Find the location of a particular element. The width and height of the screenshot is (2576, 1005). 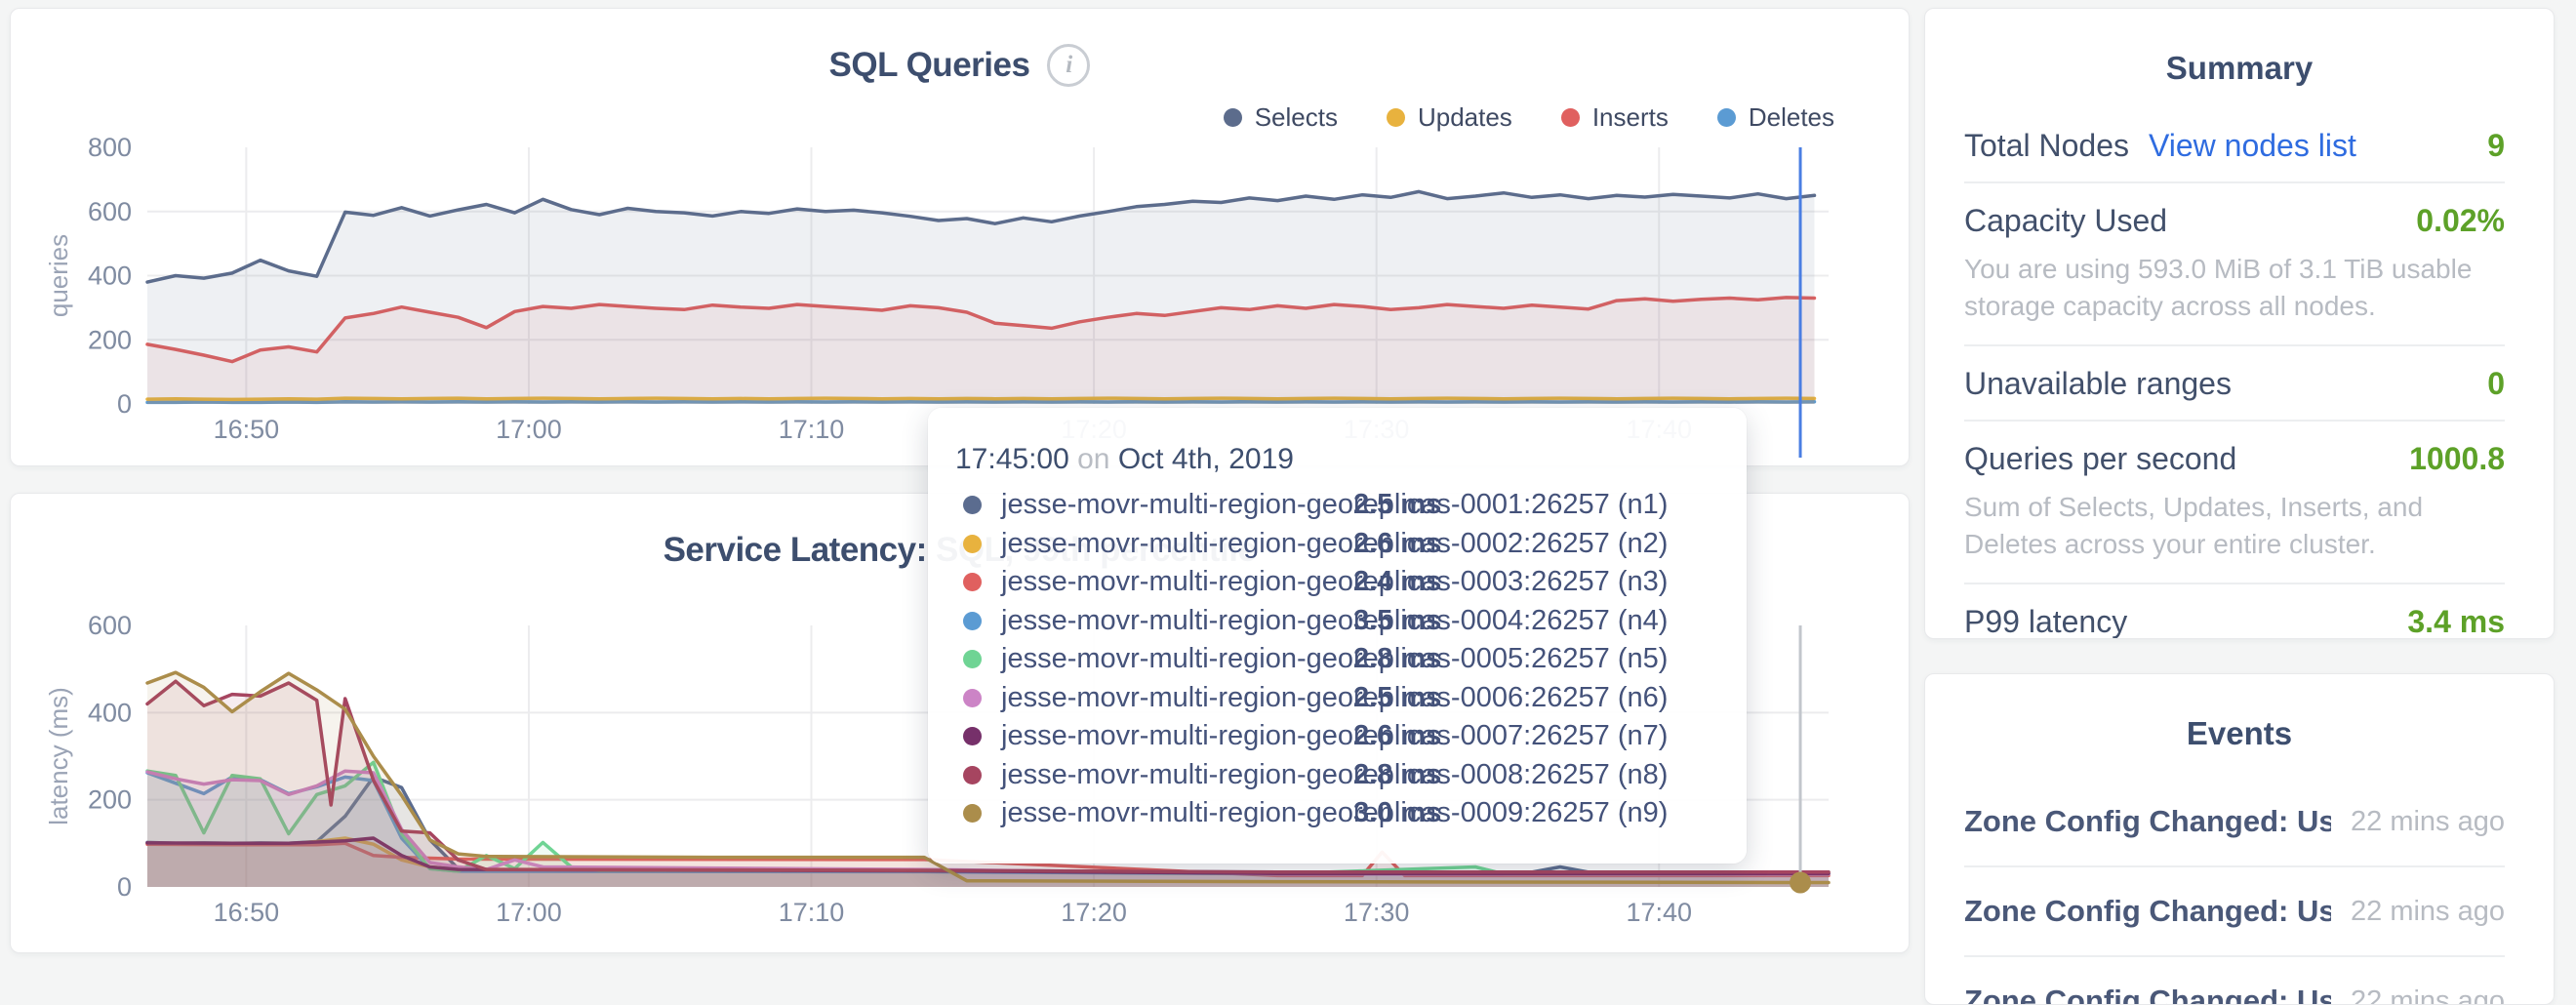

chart-legend: Selects Updates Inserts Deletes is located at coordinates (1529, 117).